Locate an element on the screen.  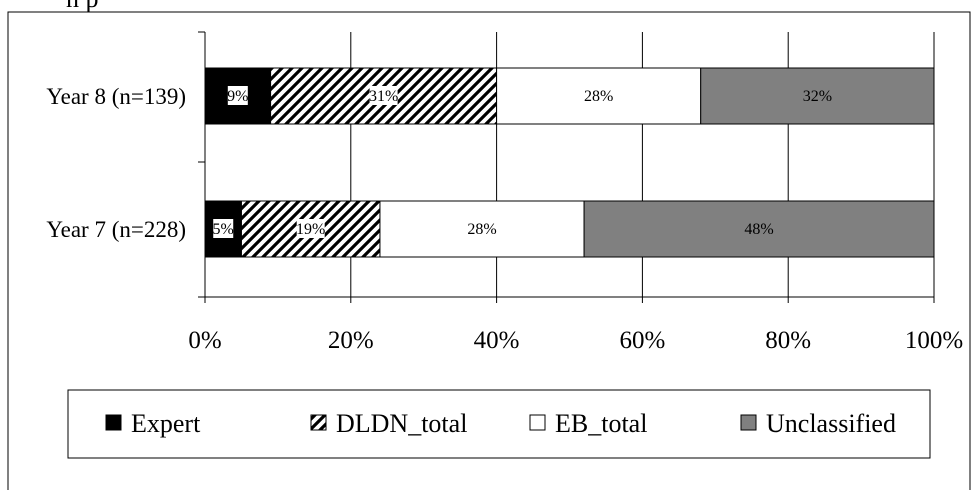
data-label: 9% is located at coordinates (237, 96).